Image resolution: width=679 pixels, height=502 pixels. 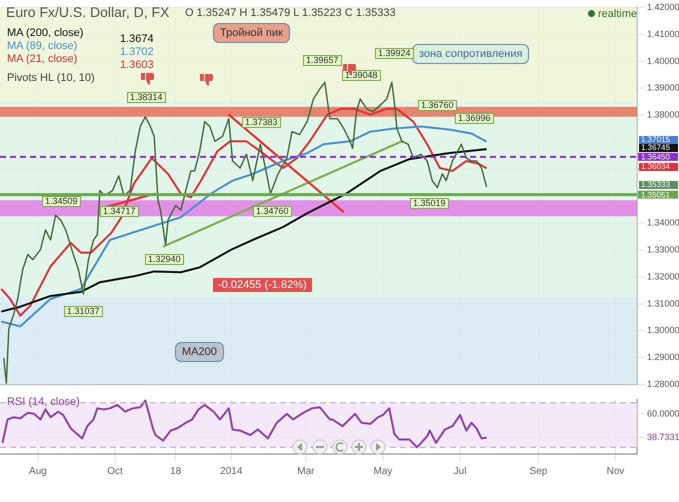 What do you see at coordinates (655, 157) in the screenshot?
I see `ref-line-label: 1.36450` at bounding box center [655, 157].